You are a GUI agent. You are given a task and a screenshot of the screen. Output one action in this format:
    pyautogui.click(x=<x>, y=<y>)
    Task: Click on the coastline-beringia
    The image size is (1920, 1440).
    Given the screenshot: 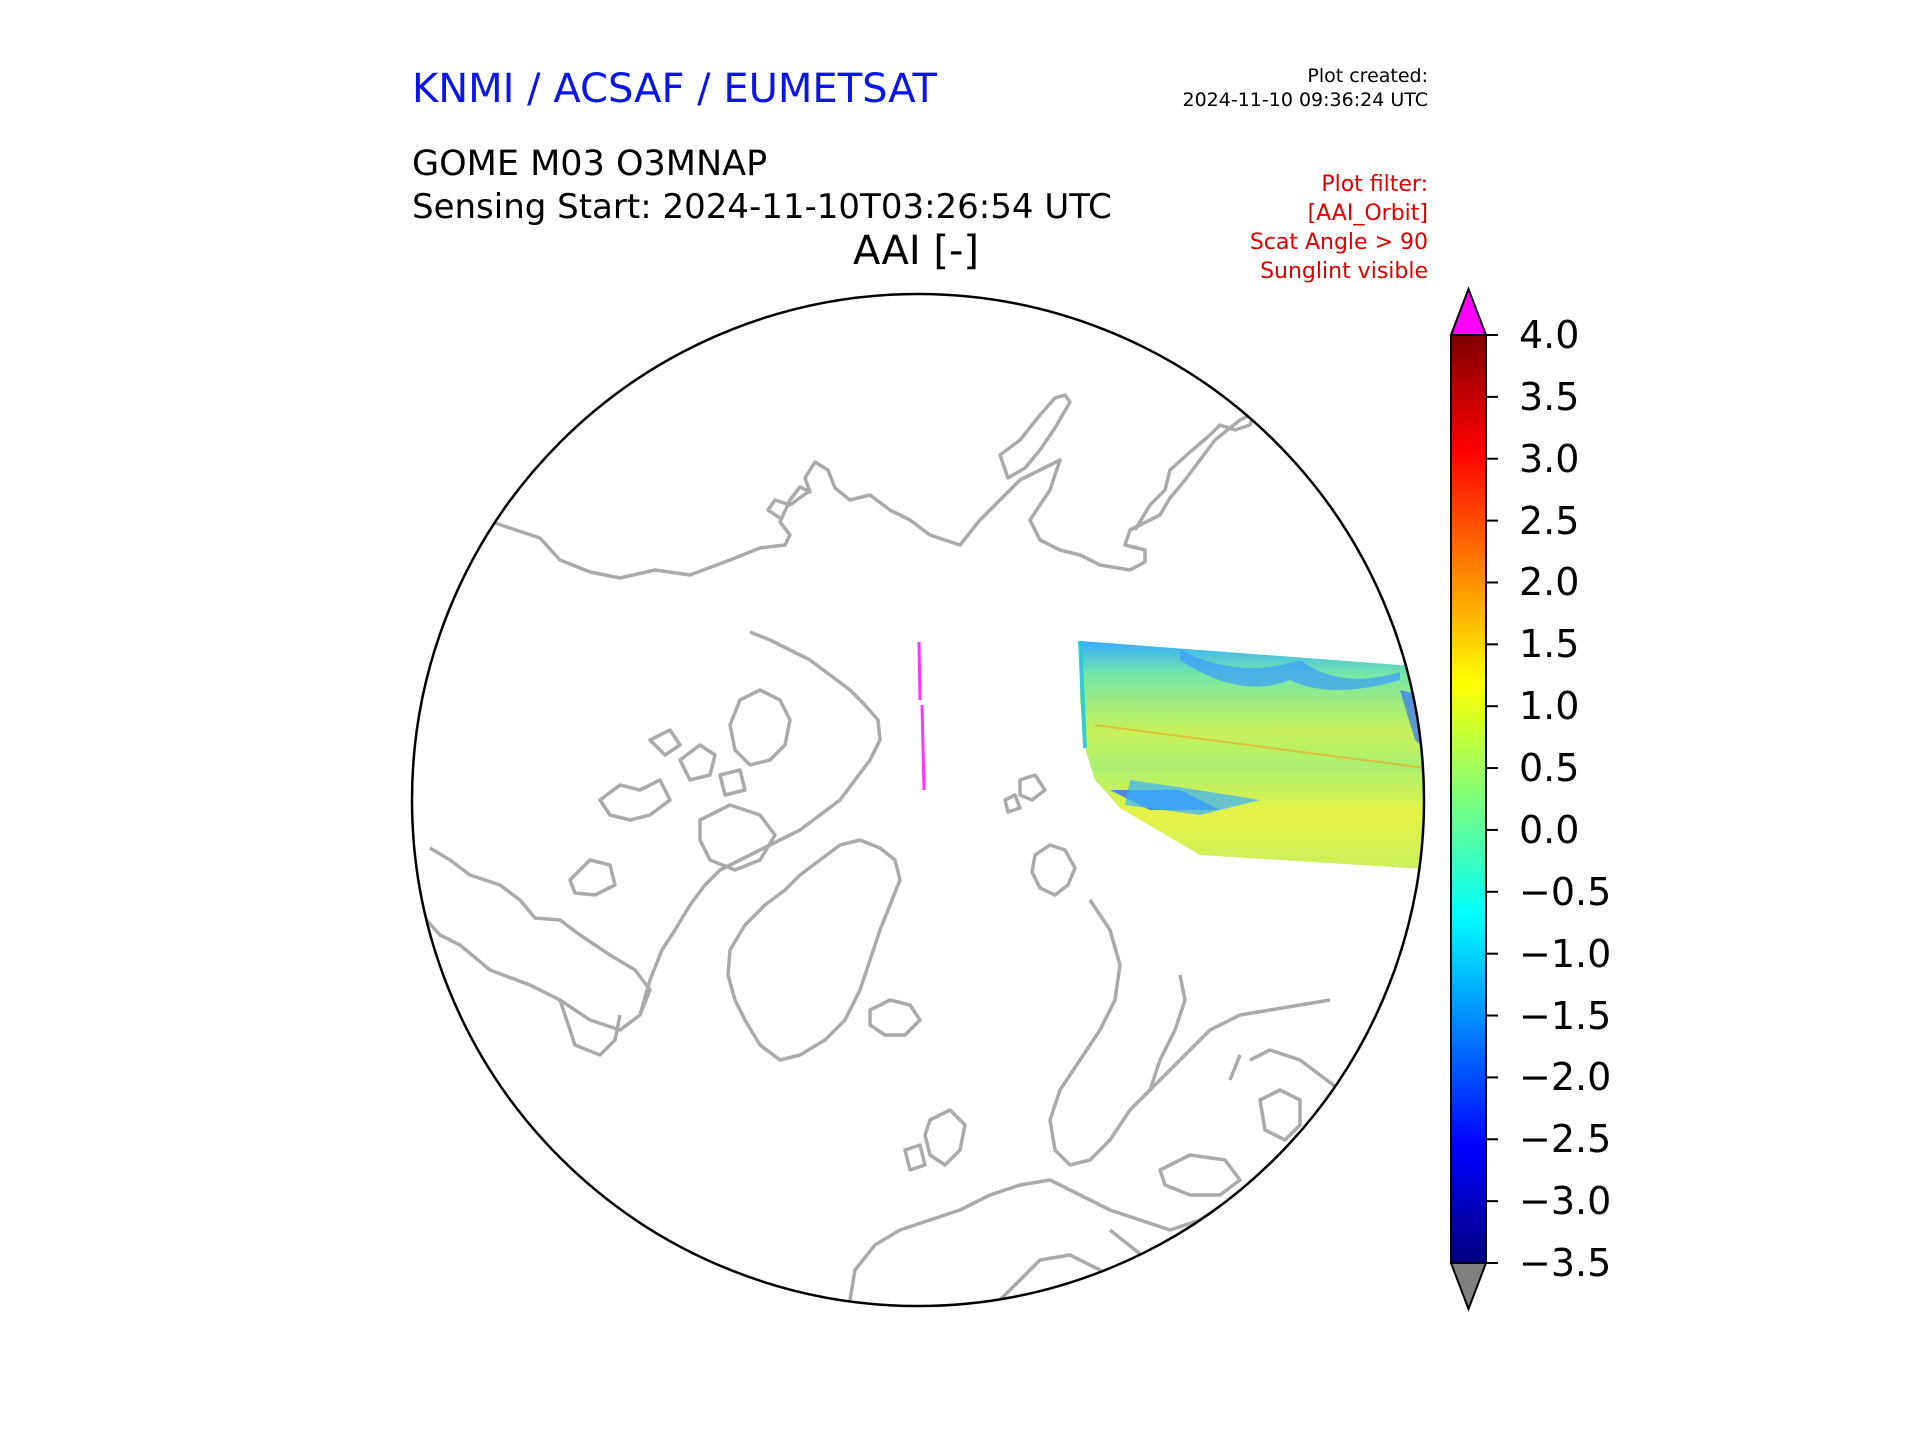 What is the action you would take?
    pyautogui.click(x=1195, y=470)
    